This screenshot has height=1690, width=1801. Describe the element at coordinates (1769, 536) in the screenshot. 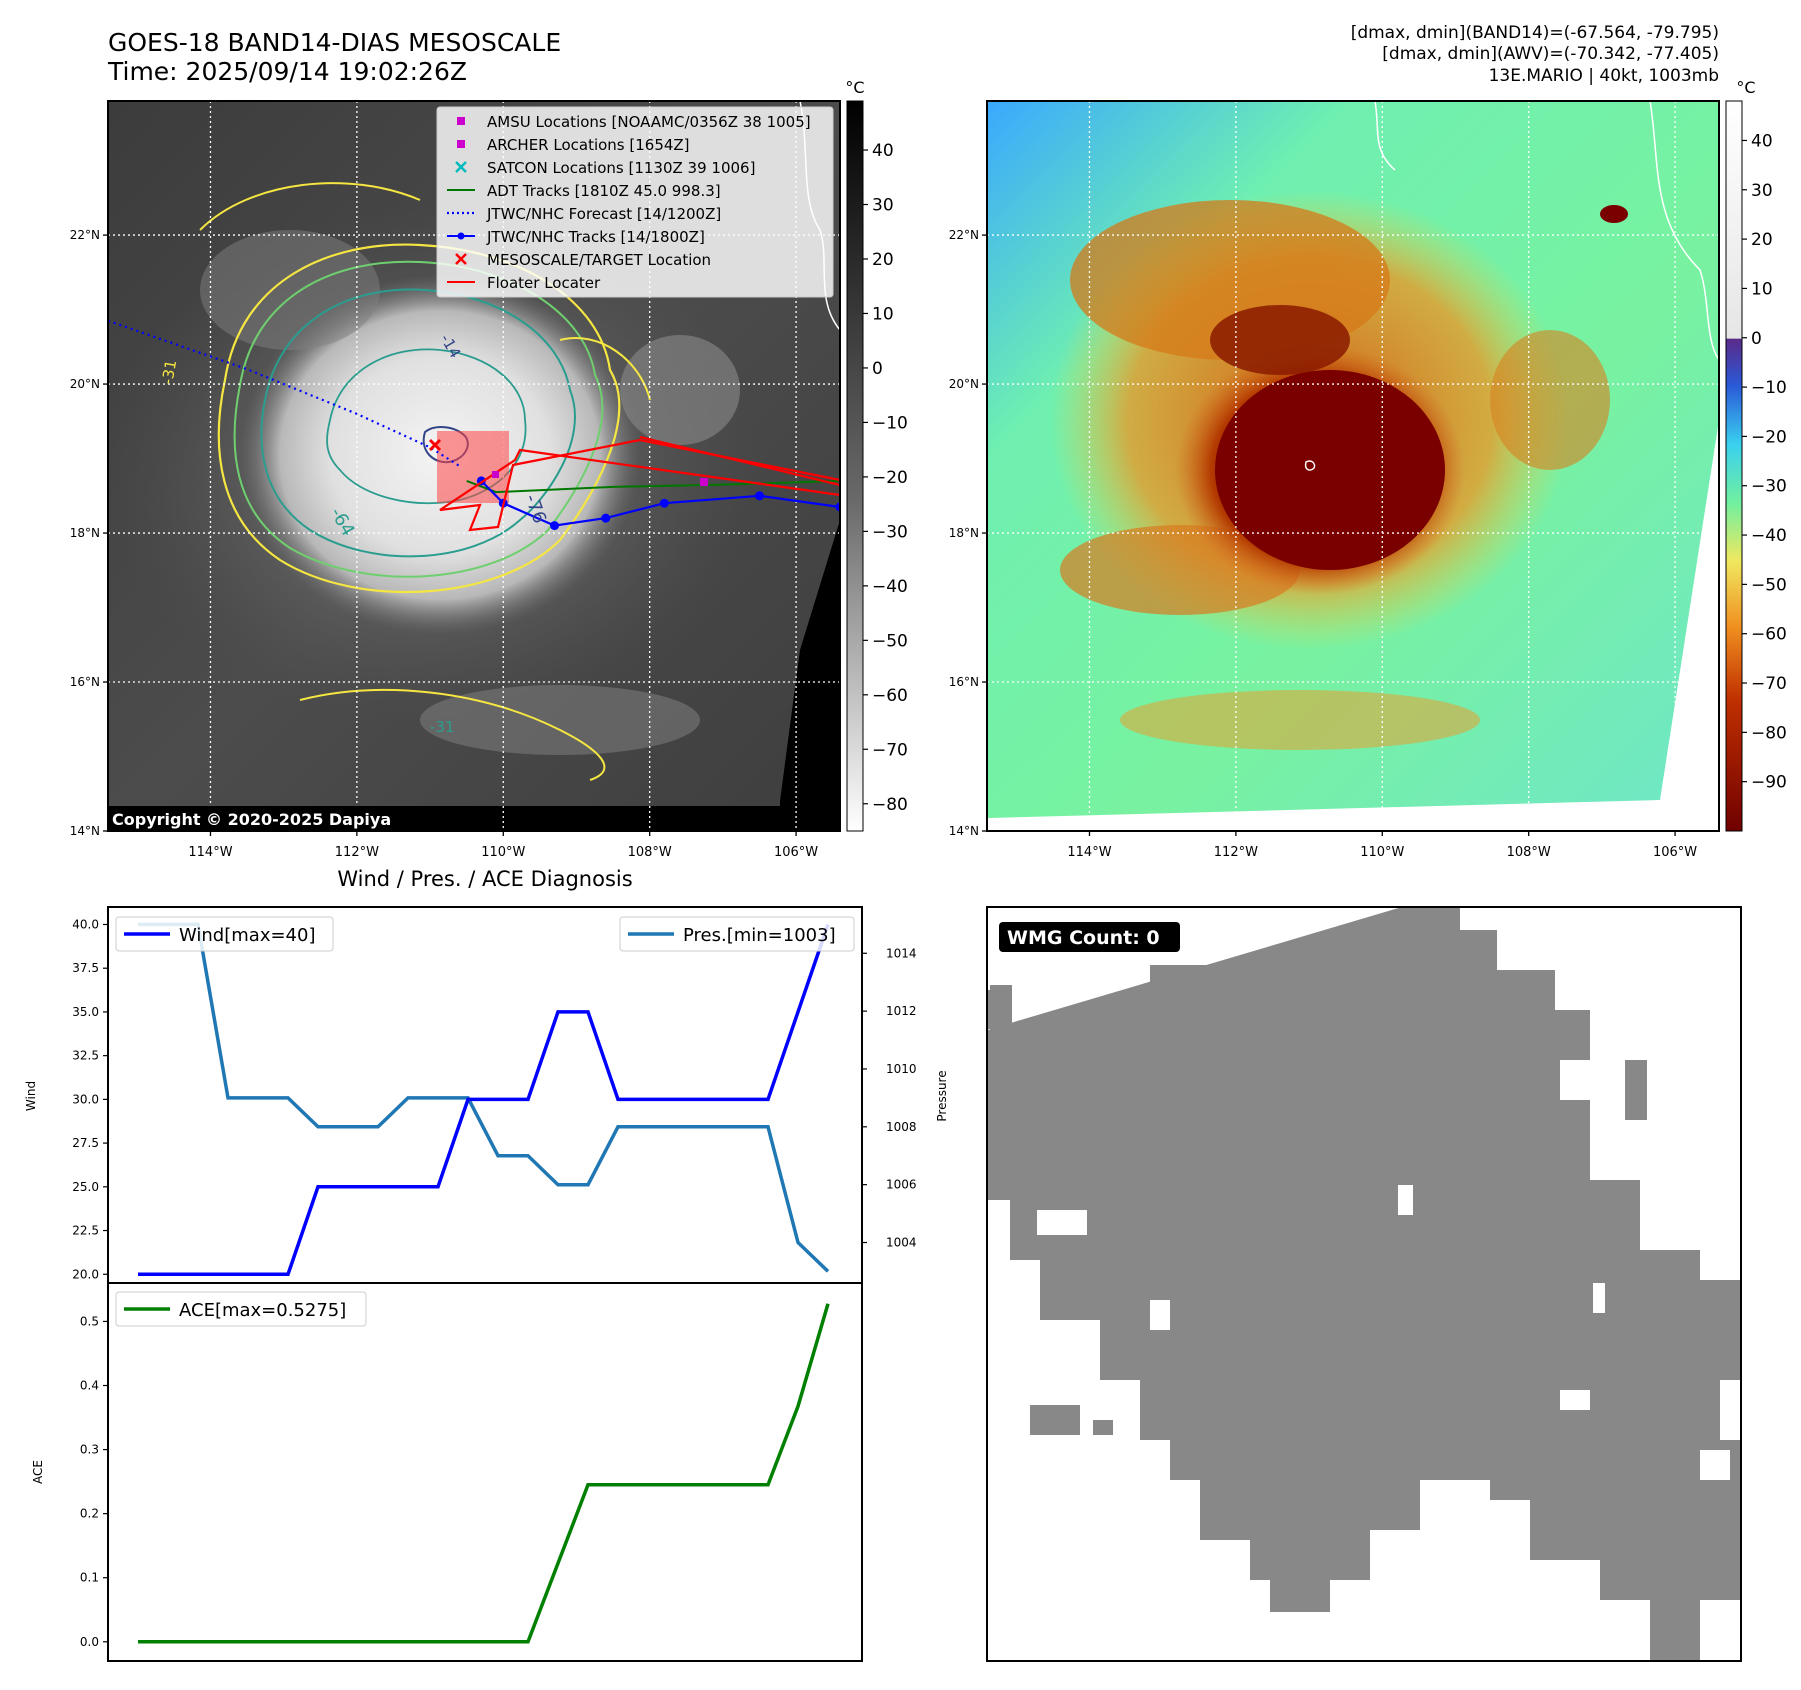

I see `colorbar-tick-label: −40` at that location.